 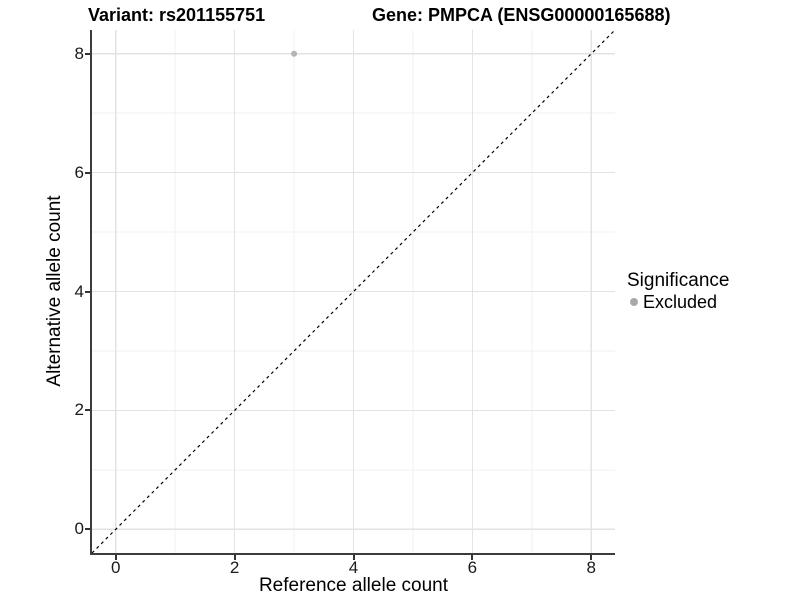 I want to click on x-tick-label: 2, so click(x=234, y=567).